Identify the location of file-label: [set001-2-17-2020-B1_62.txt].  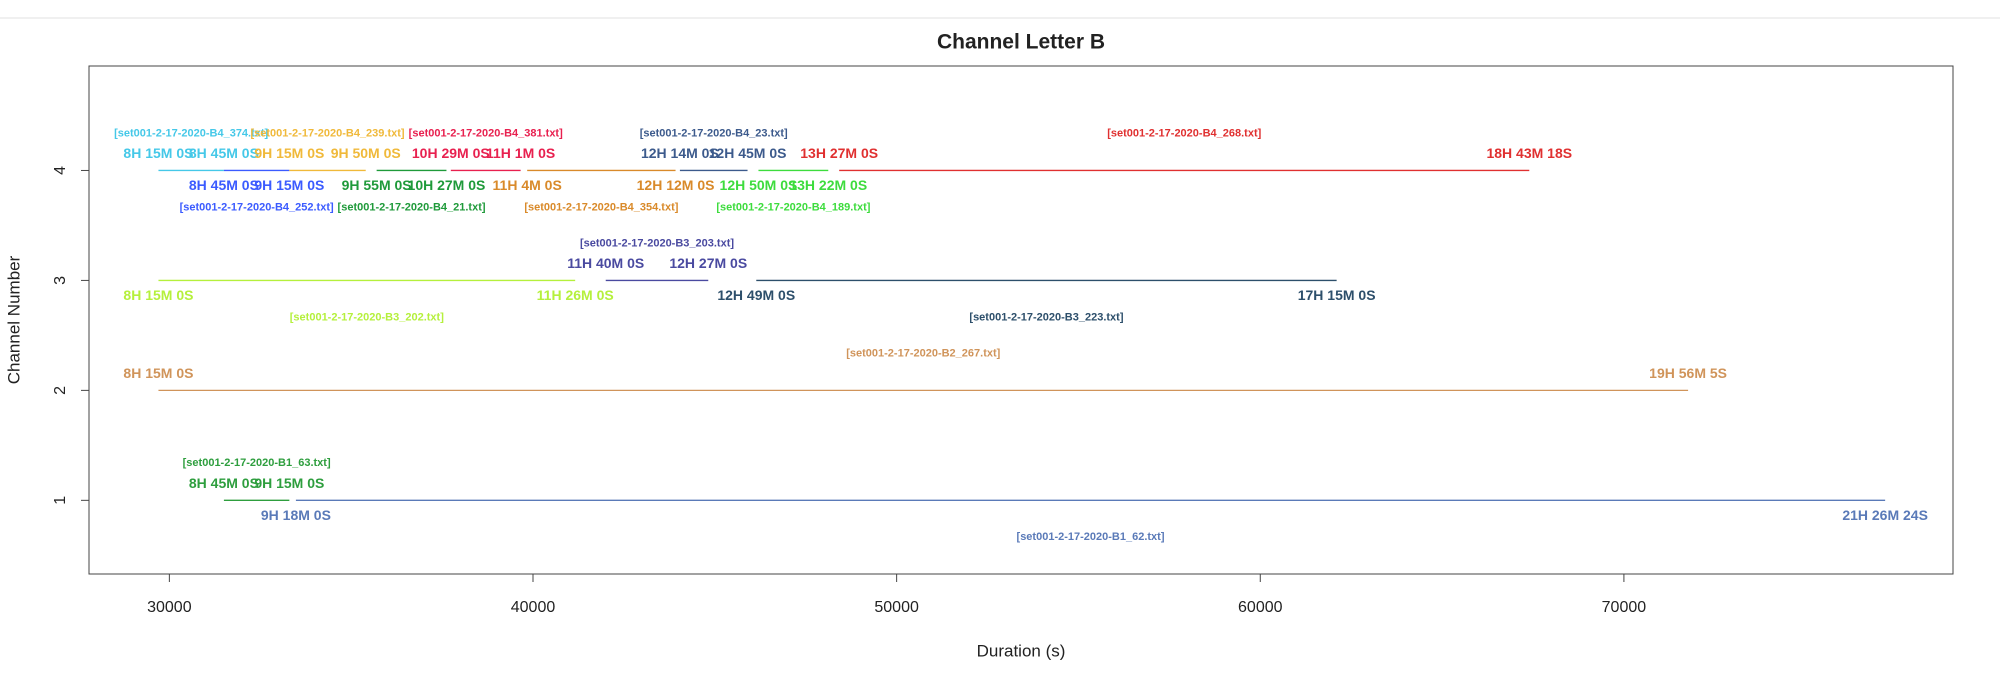
(1091, 537).